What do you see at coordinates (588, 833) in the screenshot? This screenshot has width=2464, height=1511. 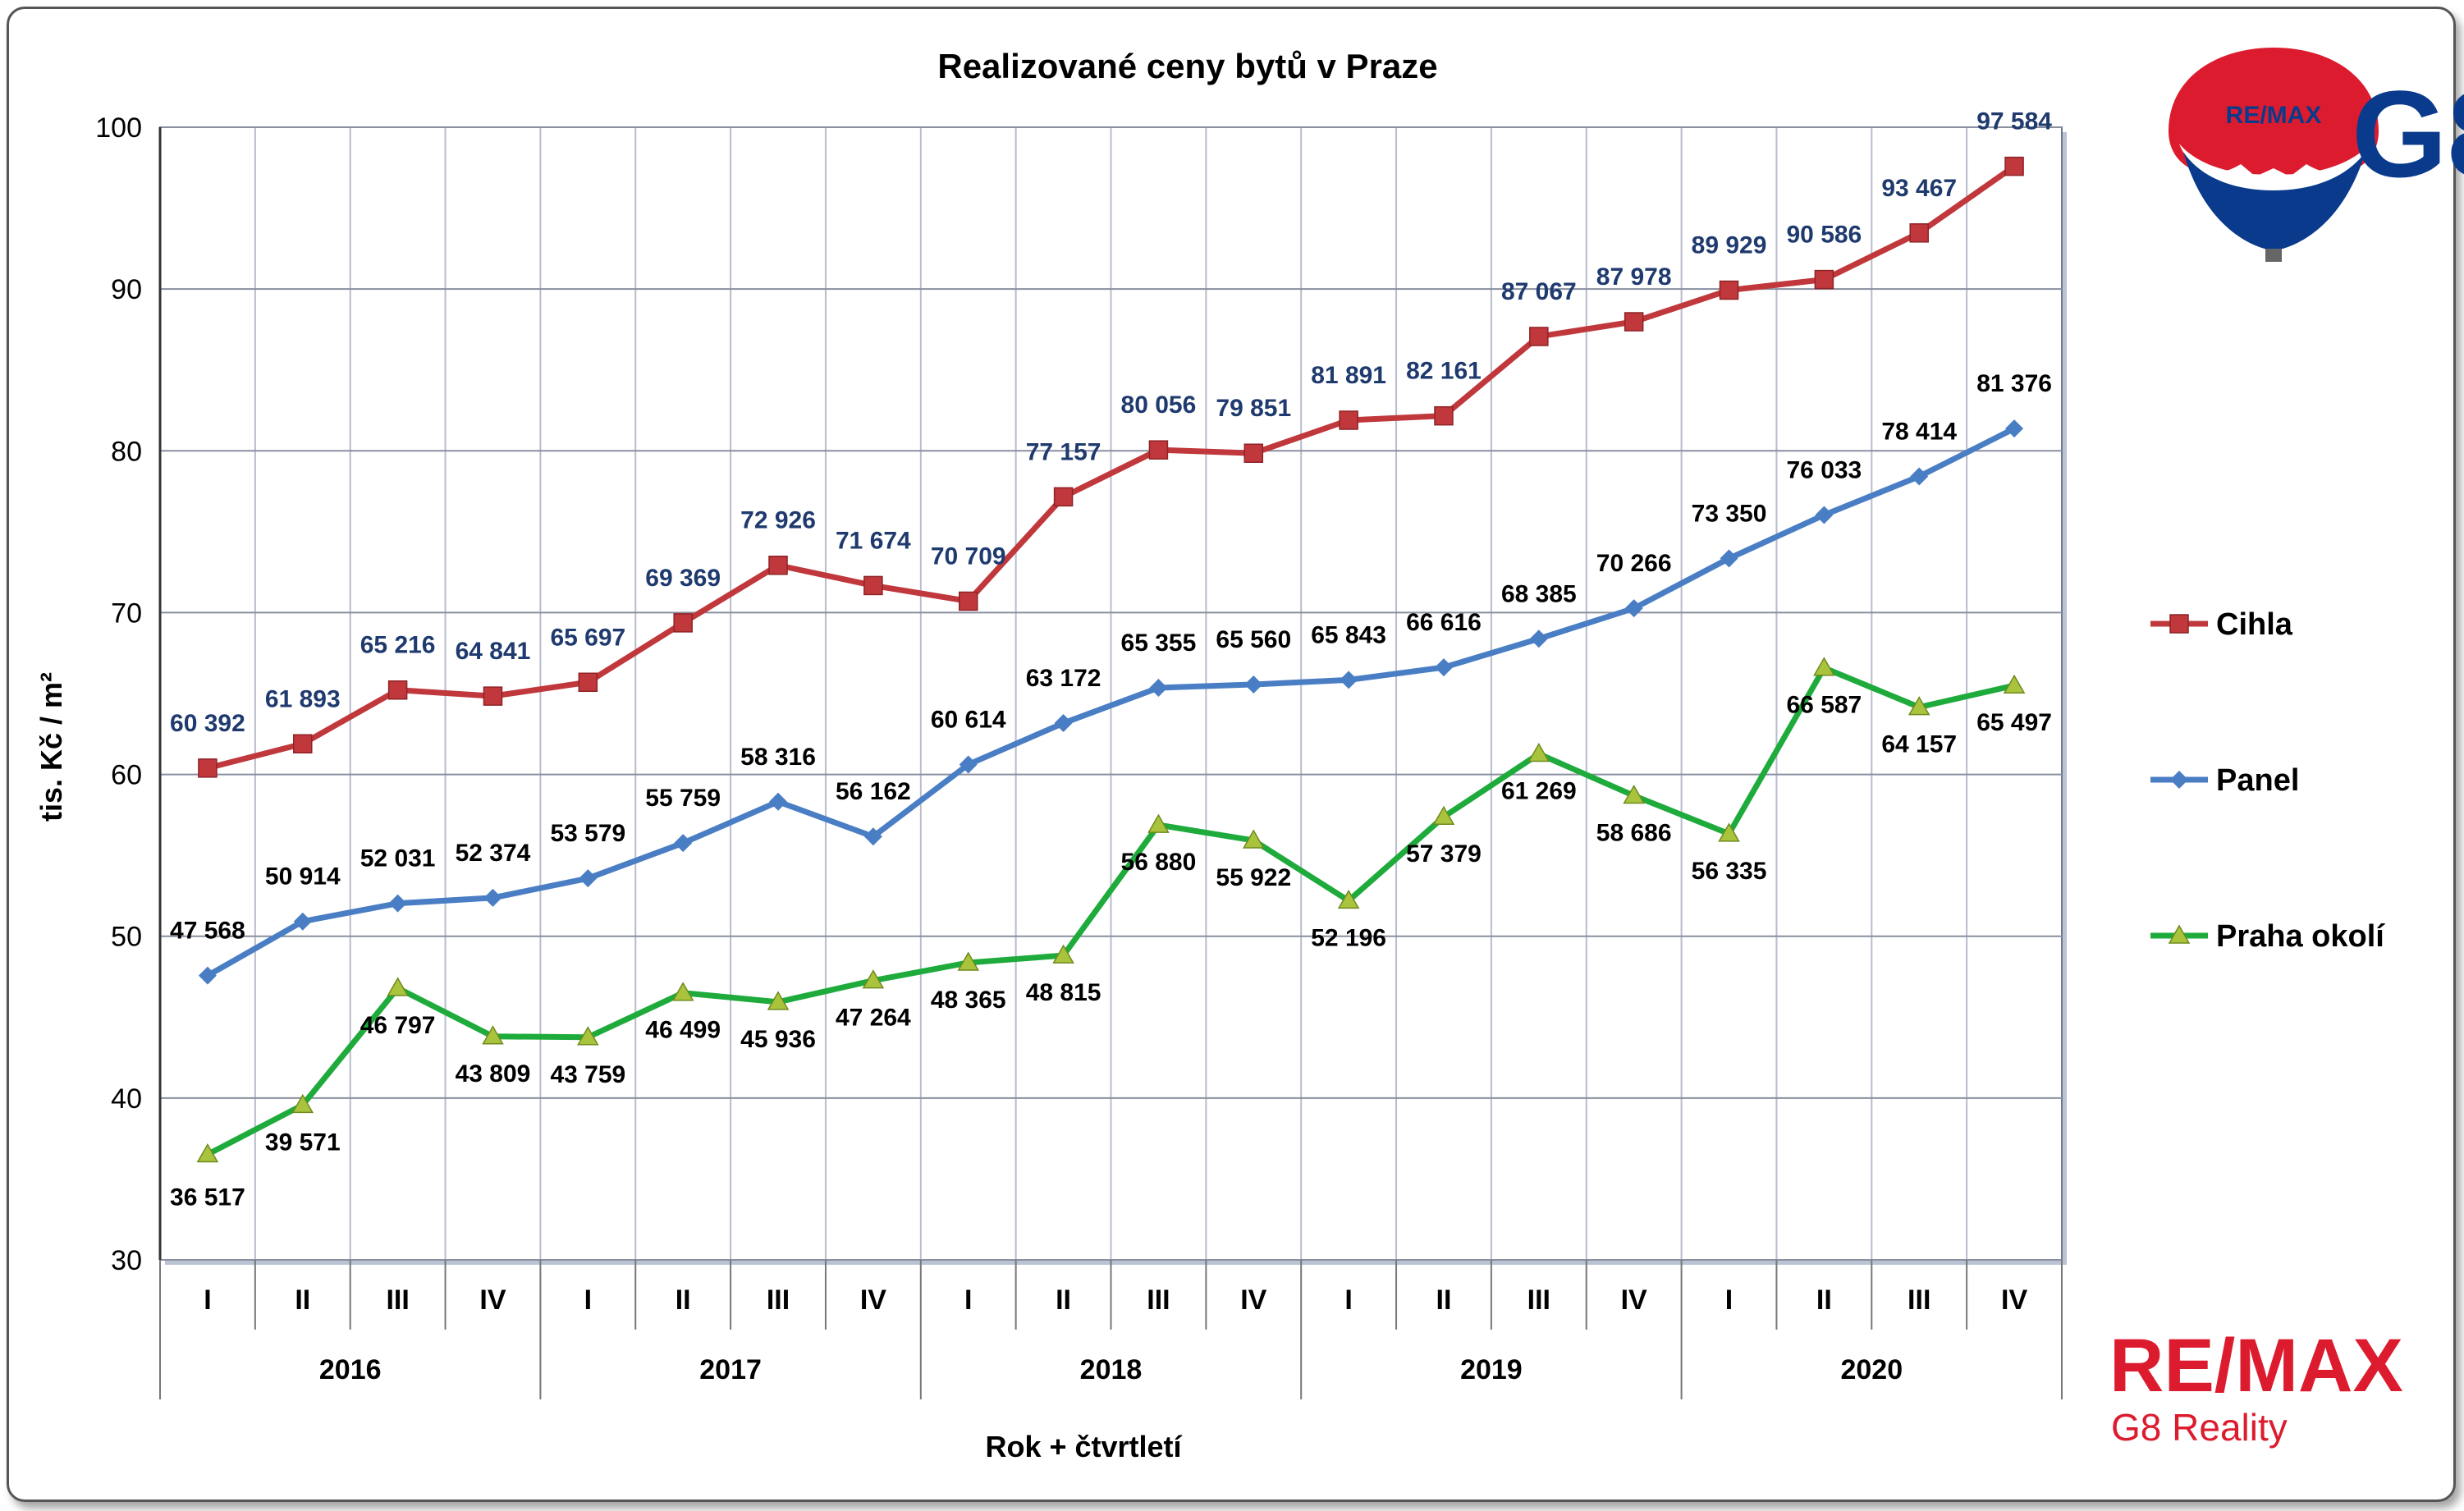 I see `data-label: 53 579` at bounding box center [588, 833].